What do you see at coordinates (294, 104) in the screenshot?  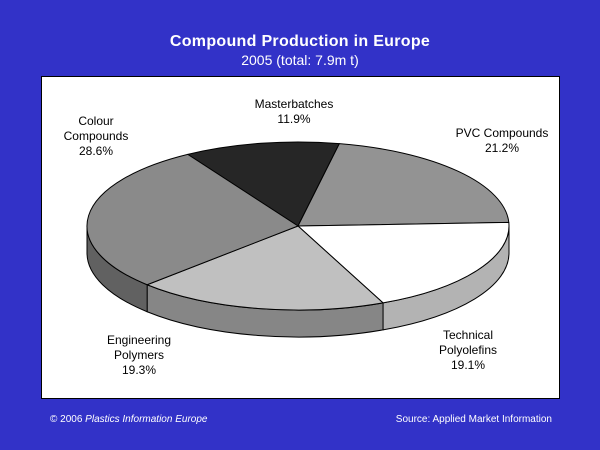 I see `slice-name-masterbatches: Masterbatches` at bounding box center [294, 104].